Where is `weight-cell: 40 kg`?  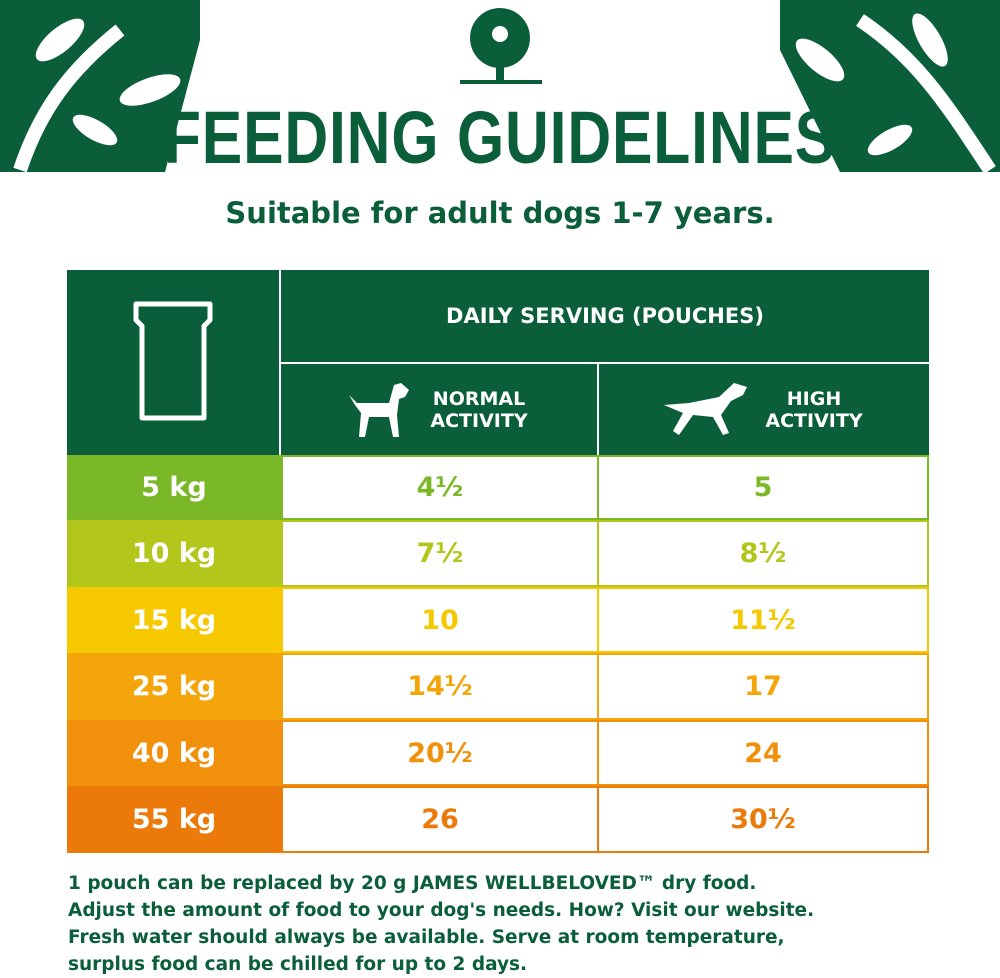 weight-cell: 40 kg is located at coordinates (174, 753).